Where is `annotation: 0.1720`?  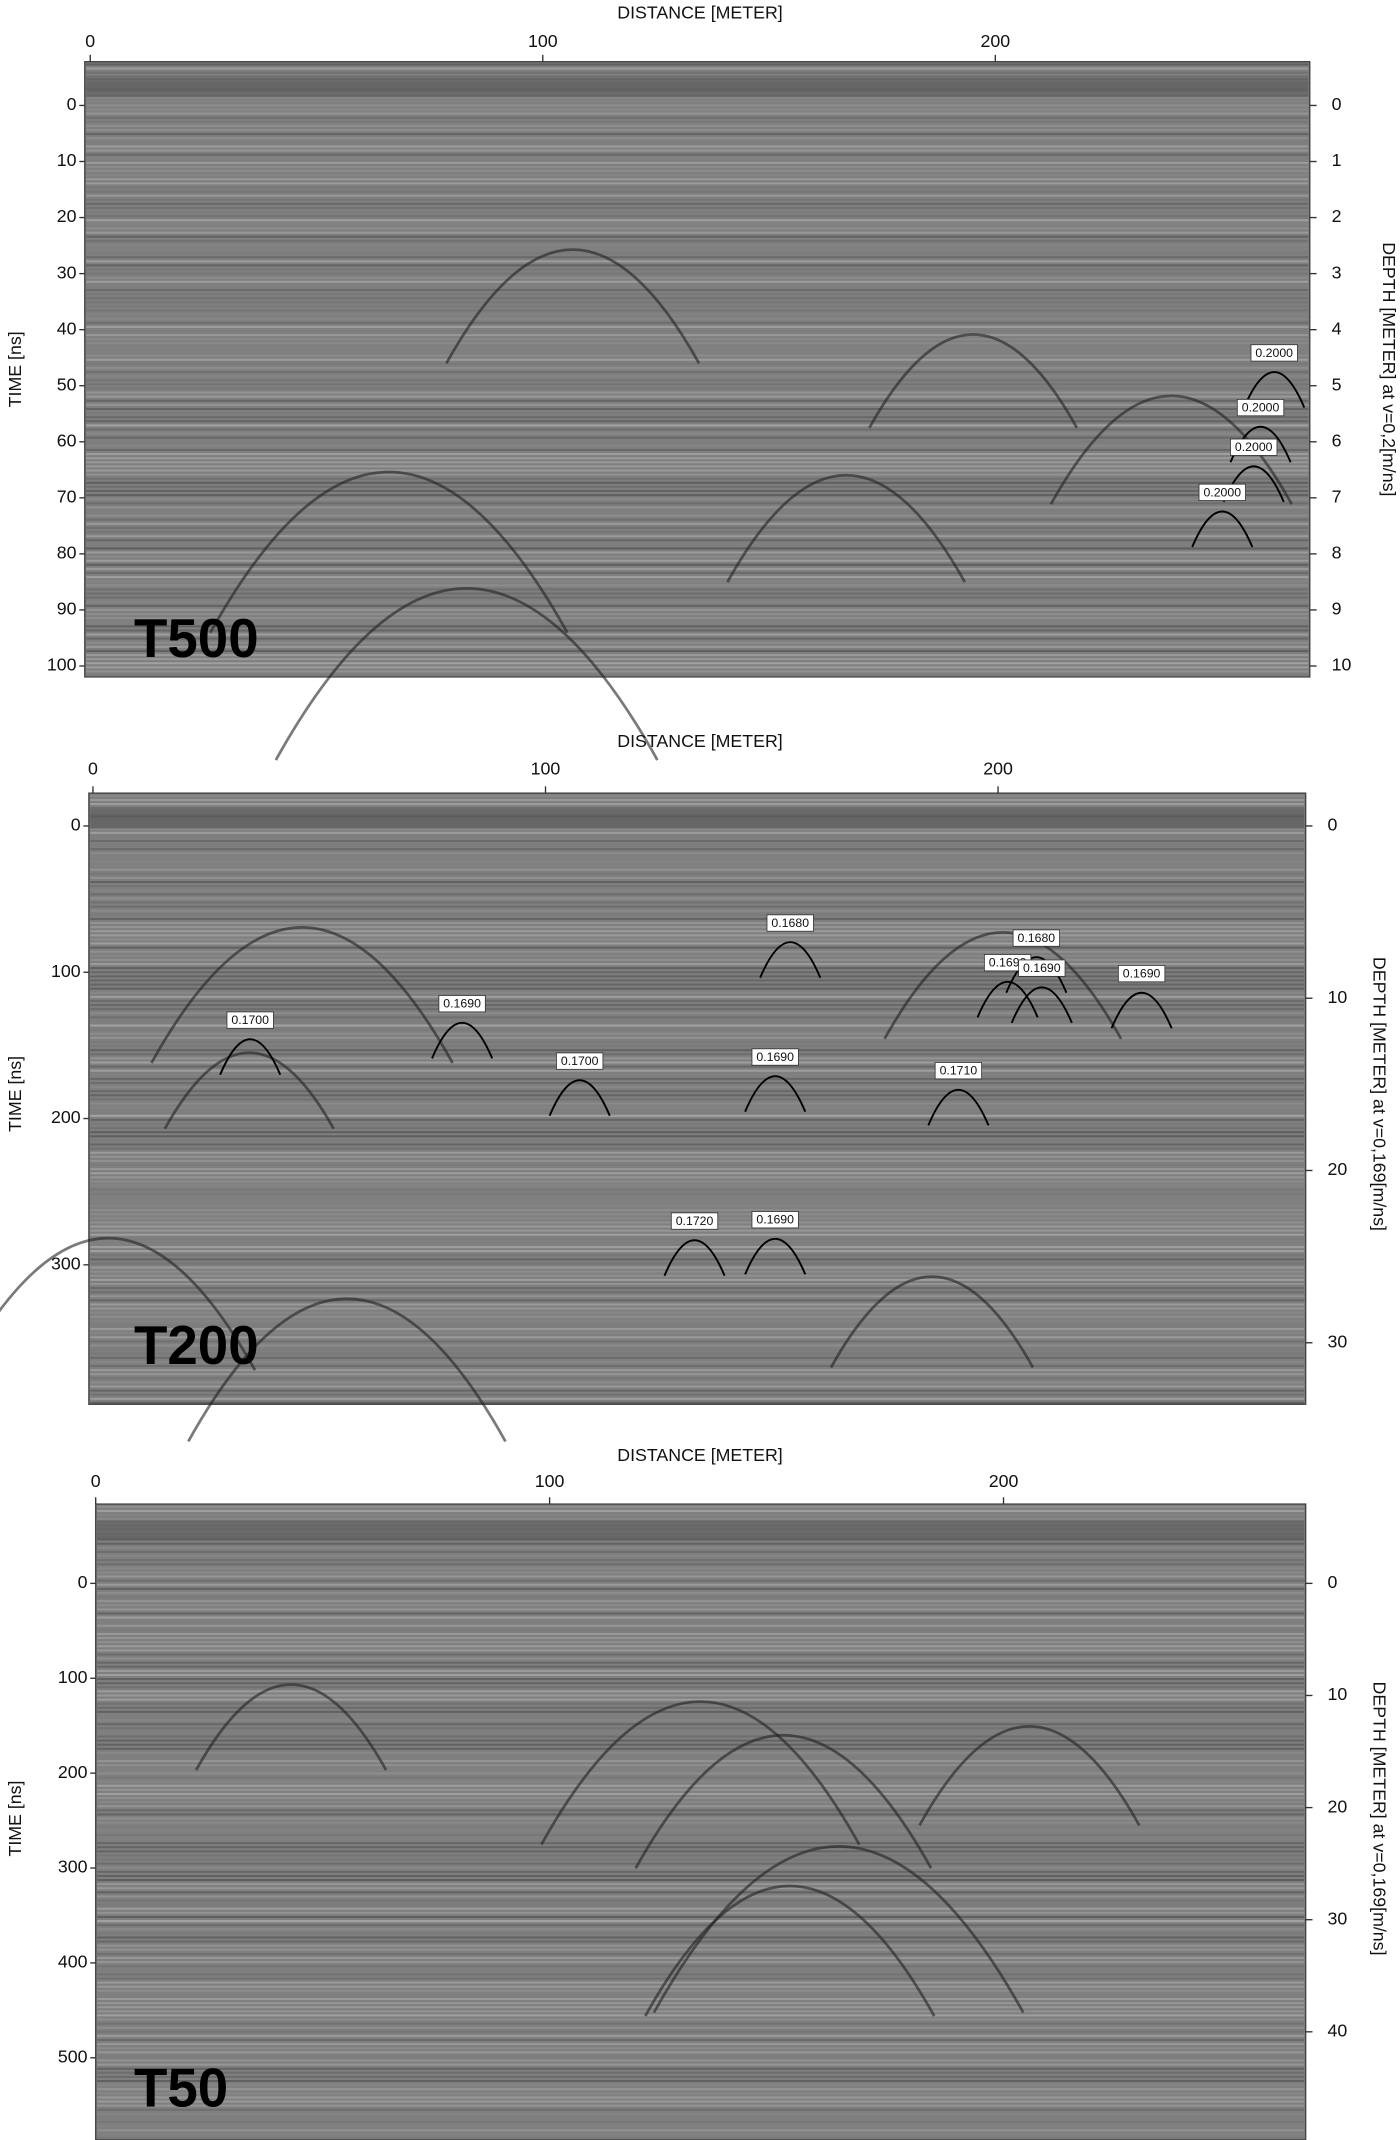
annotation: 0.1720 is located at coordinates (695, 1221).